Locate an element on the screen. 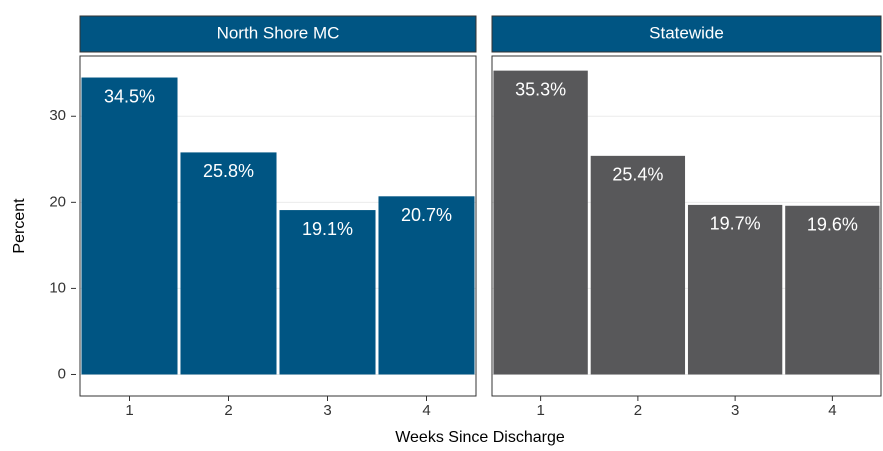 The height and width of the screenshot is (451, 883). facet-title: North Shore MC is located at coordinates (278, 32).